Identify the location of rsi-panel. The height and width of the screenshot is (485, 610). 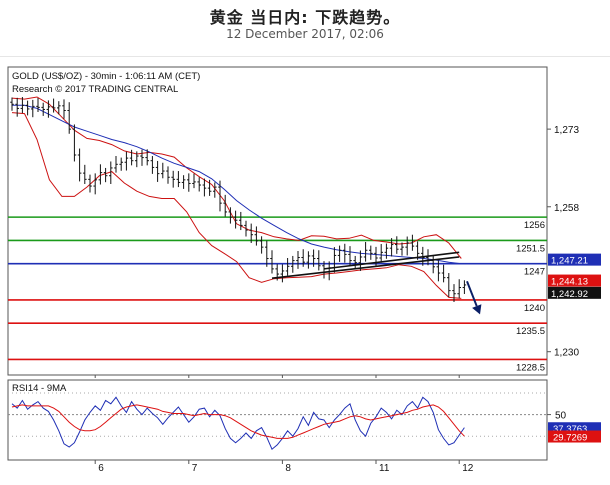
(277, 420).